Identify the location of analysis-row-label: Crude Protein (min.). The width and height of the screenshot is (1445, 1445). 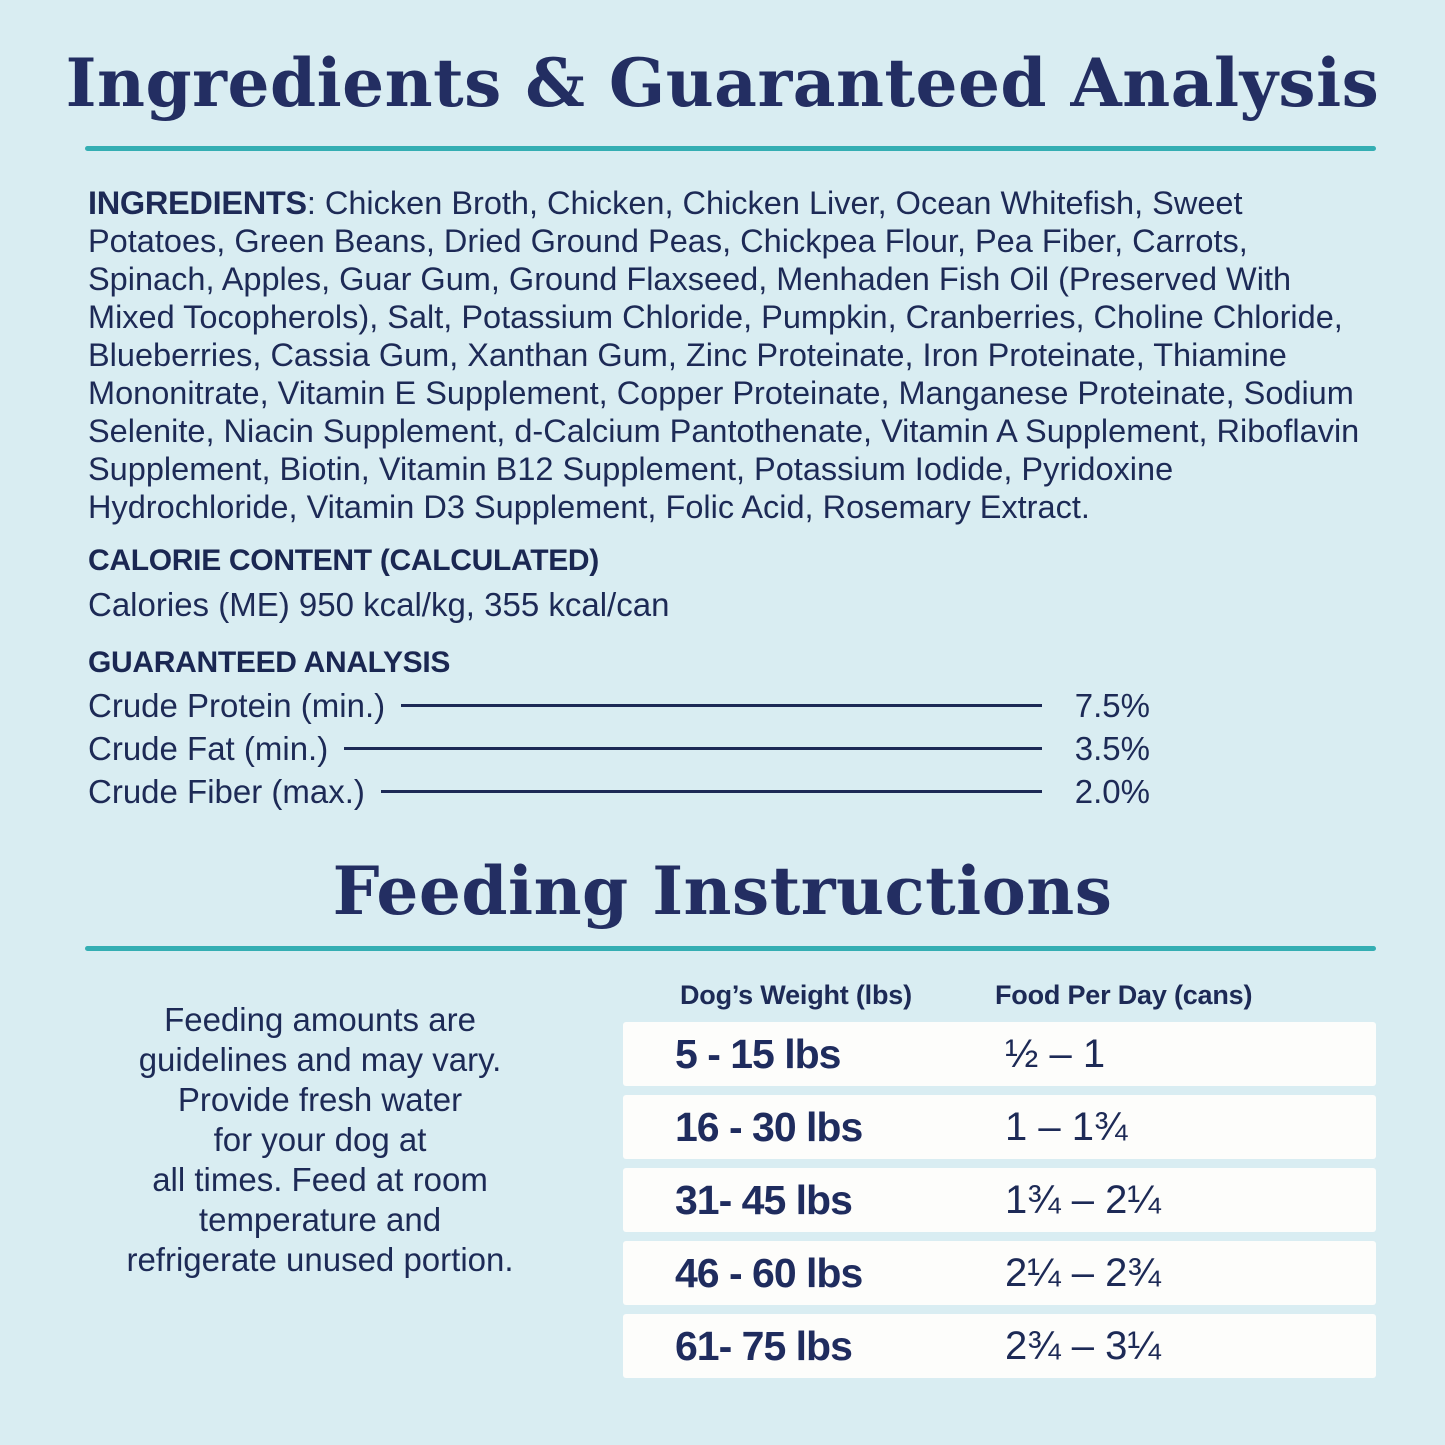
(237, 705).